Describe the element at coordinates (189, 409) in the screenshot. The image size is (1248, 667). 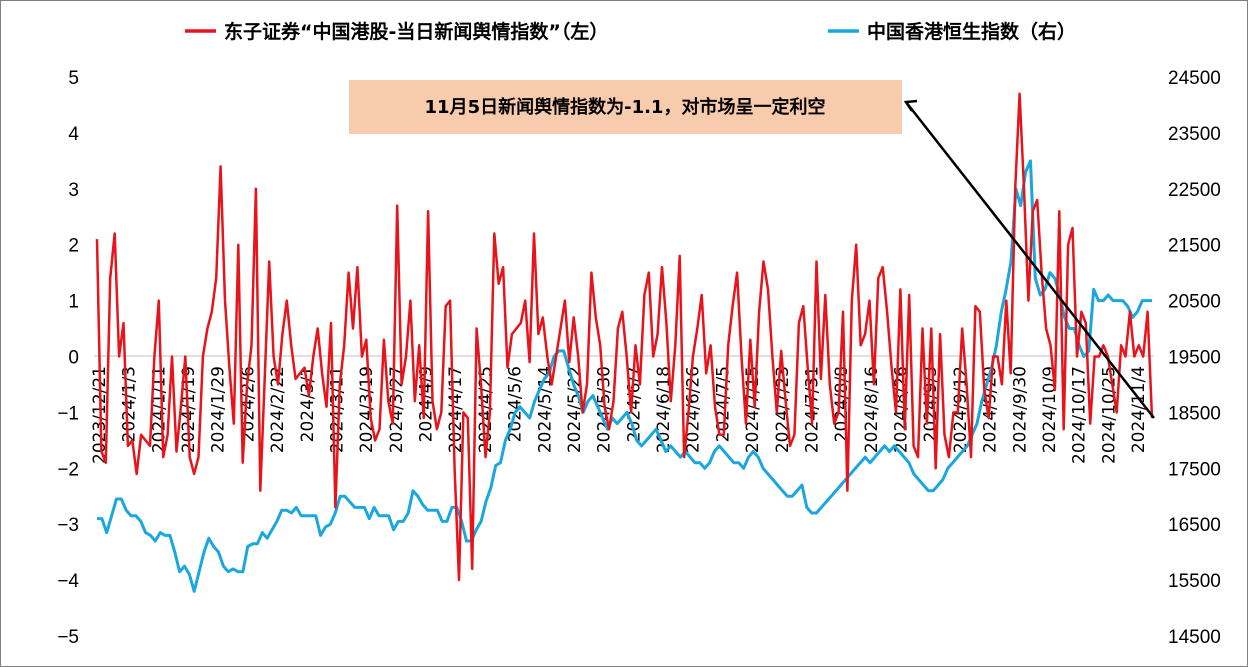
I see `x-tick-label: 2024/1/19` at that location.